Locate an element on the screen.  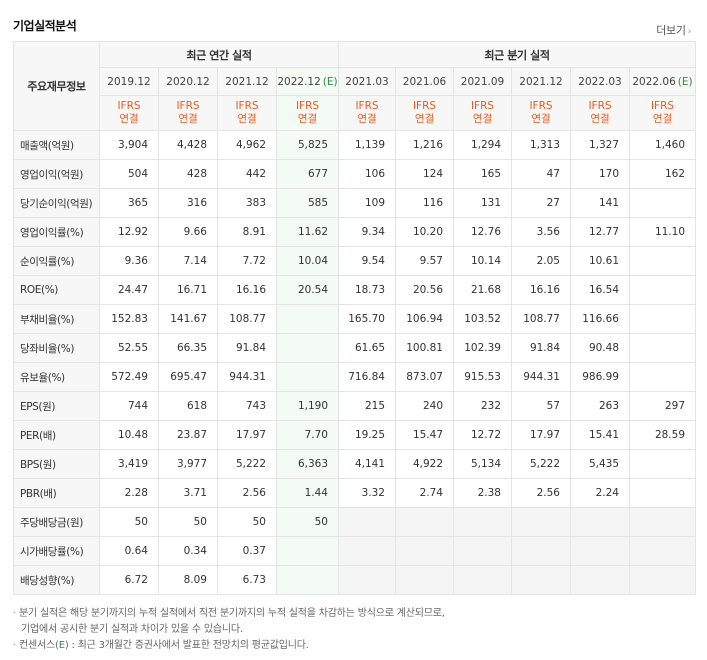
table-cell: 263 is located at coordinates (600, 406).